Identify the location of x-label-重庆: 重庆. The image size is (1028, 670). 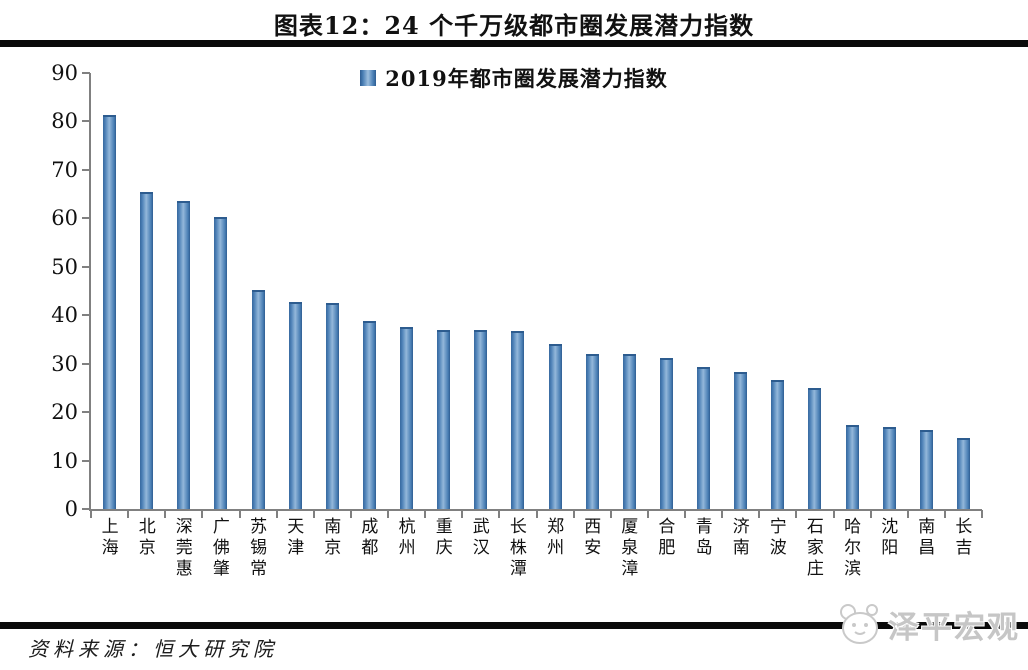
(441, 538).